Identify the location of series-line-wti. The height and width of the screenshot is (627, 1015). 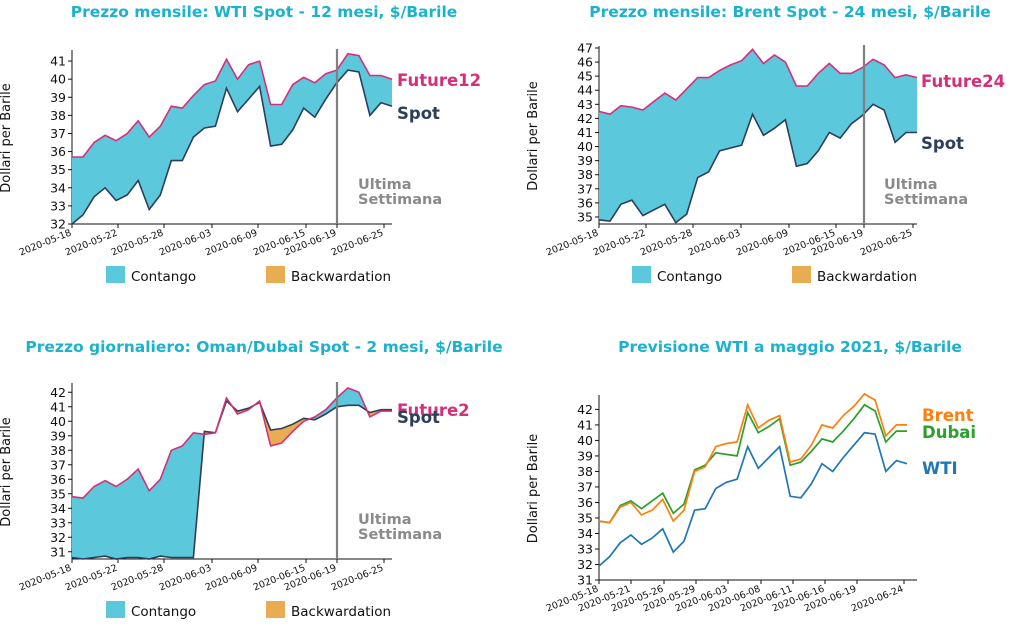
(753, 499).